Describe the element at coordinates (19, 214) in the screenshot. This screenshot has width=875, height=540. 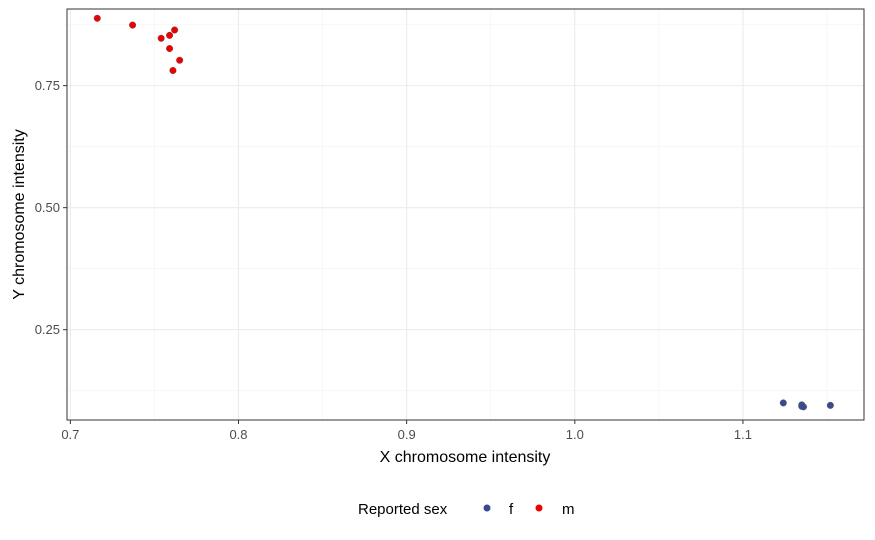
I see `y-axis-title: Y chromosome intensity` at that location.